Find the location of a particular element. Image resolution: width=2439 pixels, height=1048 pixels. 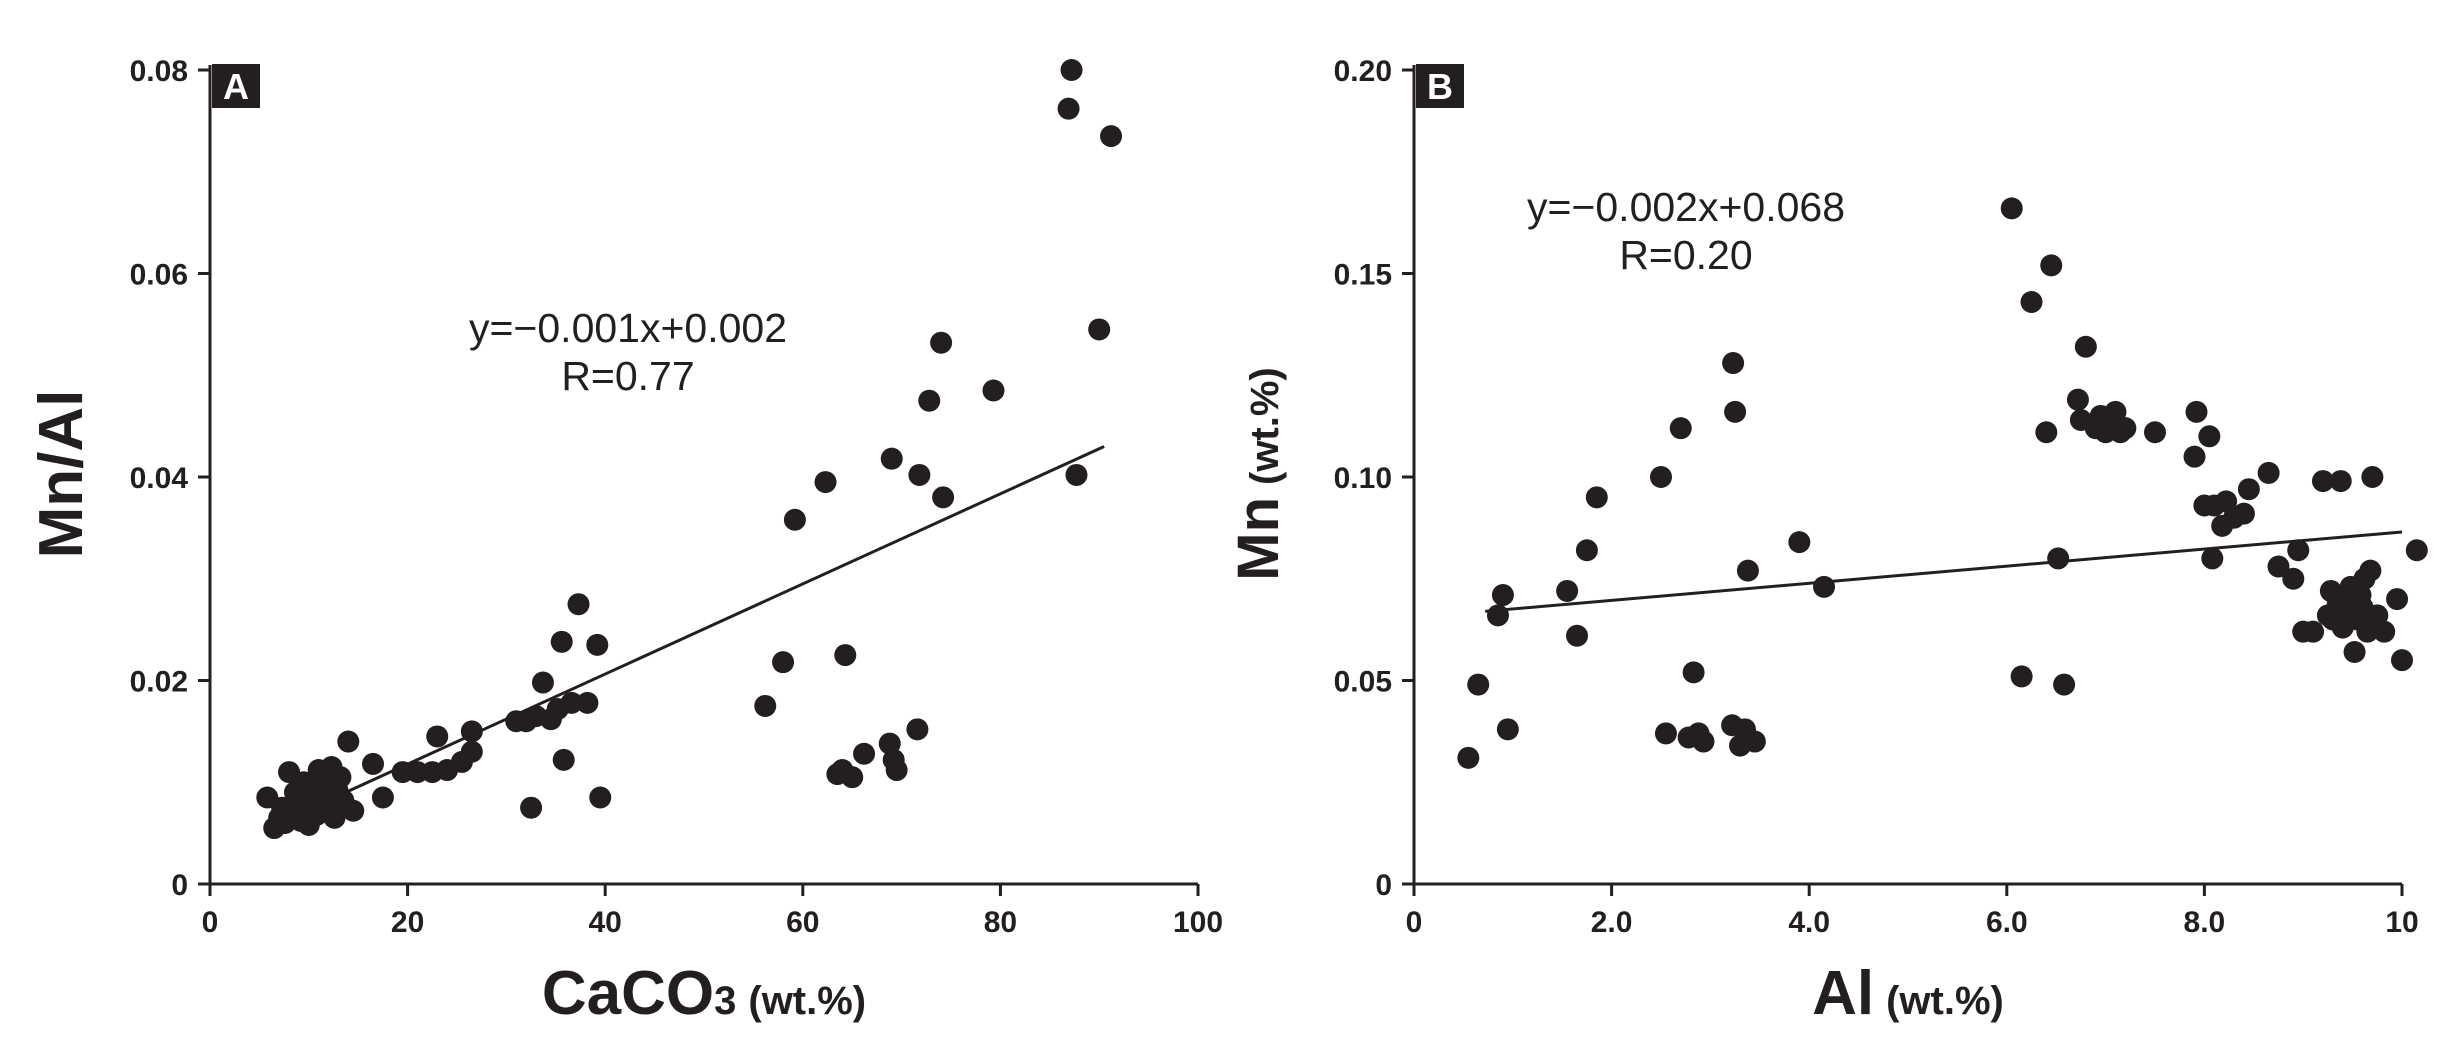

panel-b-x-tick-label: 6.0 is located at coordinates (2007, 922).